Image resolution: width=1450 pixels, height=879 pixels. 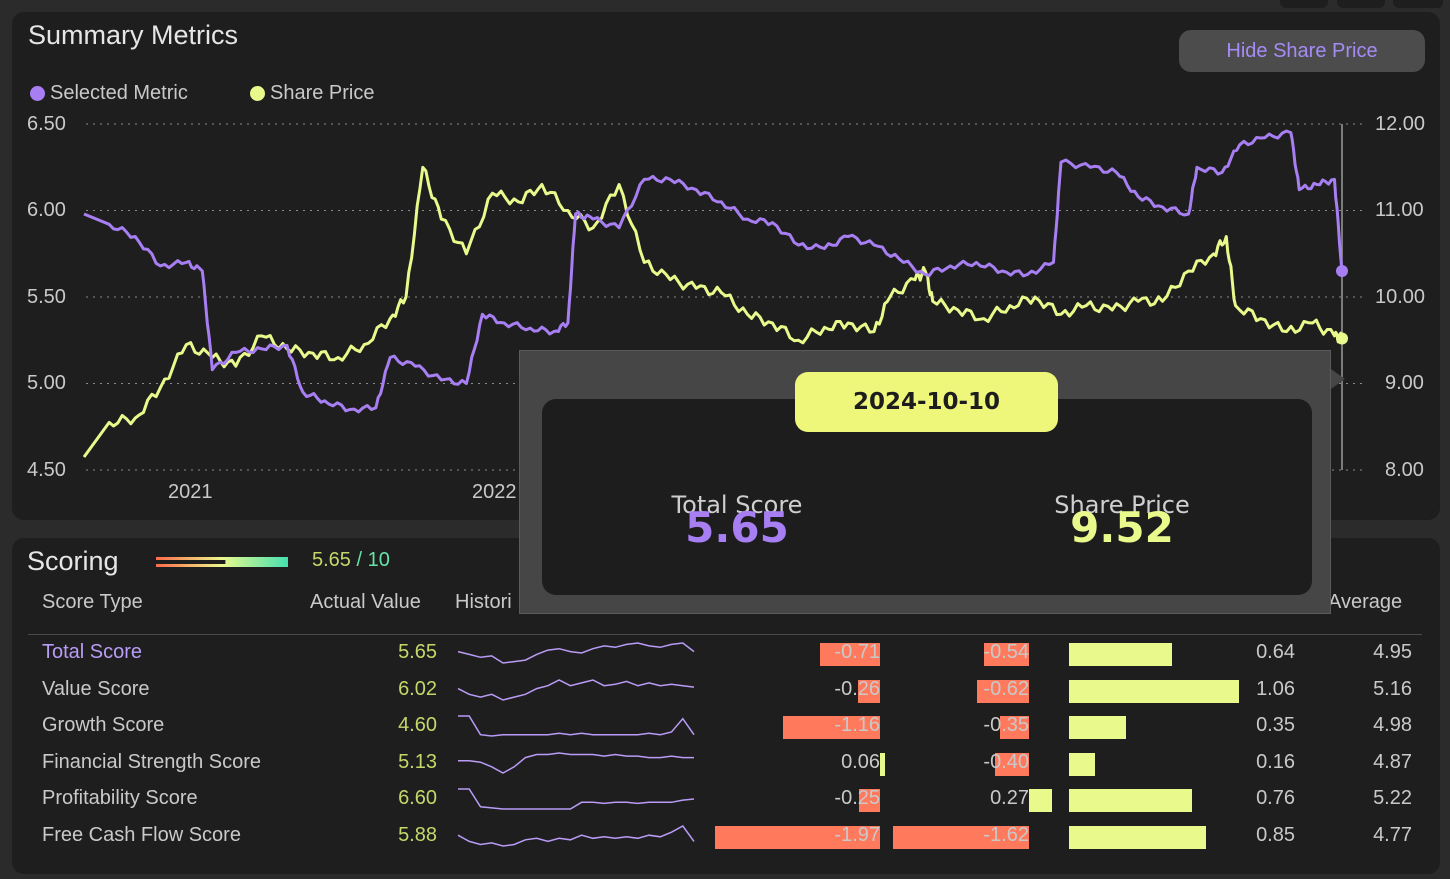 I want to click on selected-metric-point, so click(x=1342, y=271).